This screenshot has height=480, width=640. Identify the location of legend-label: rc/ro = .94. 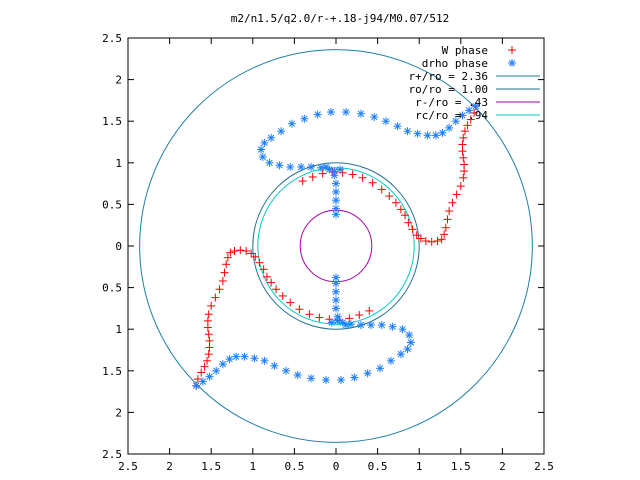
(451, 115).